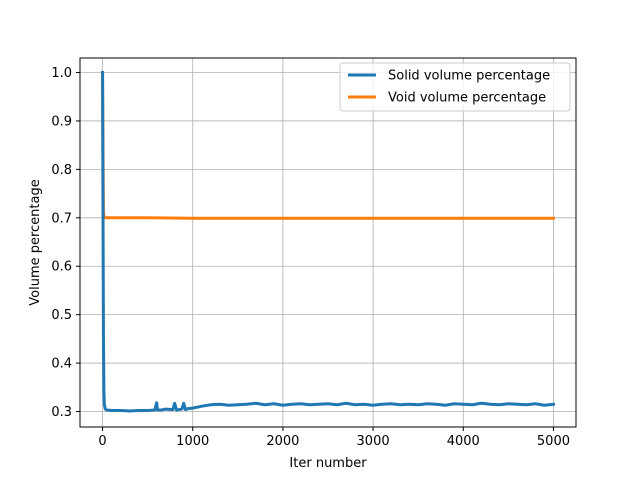 Image resolution: width=640 pixels, height=480 pixels. I want to click on legend-box, so click(455, 87).